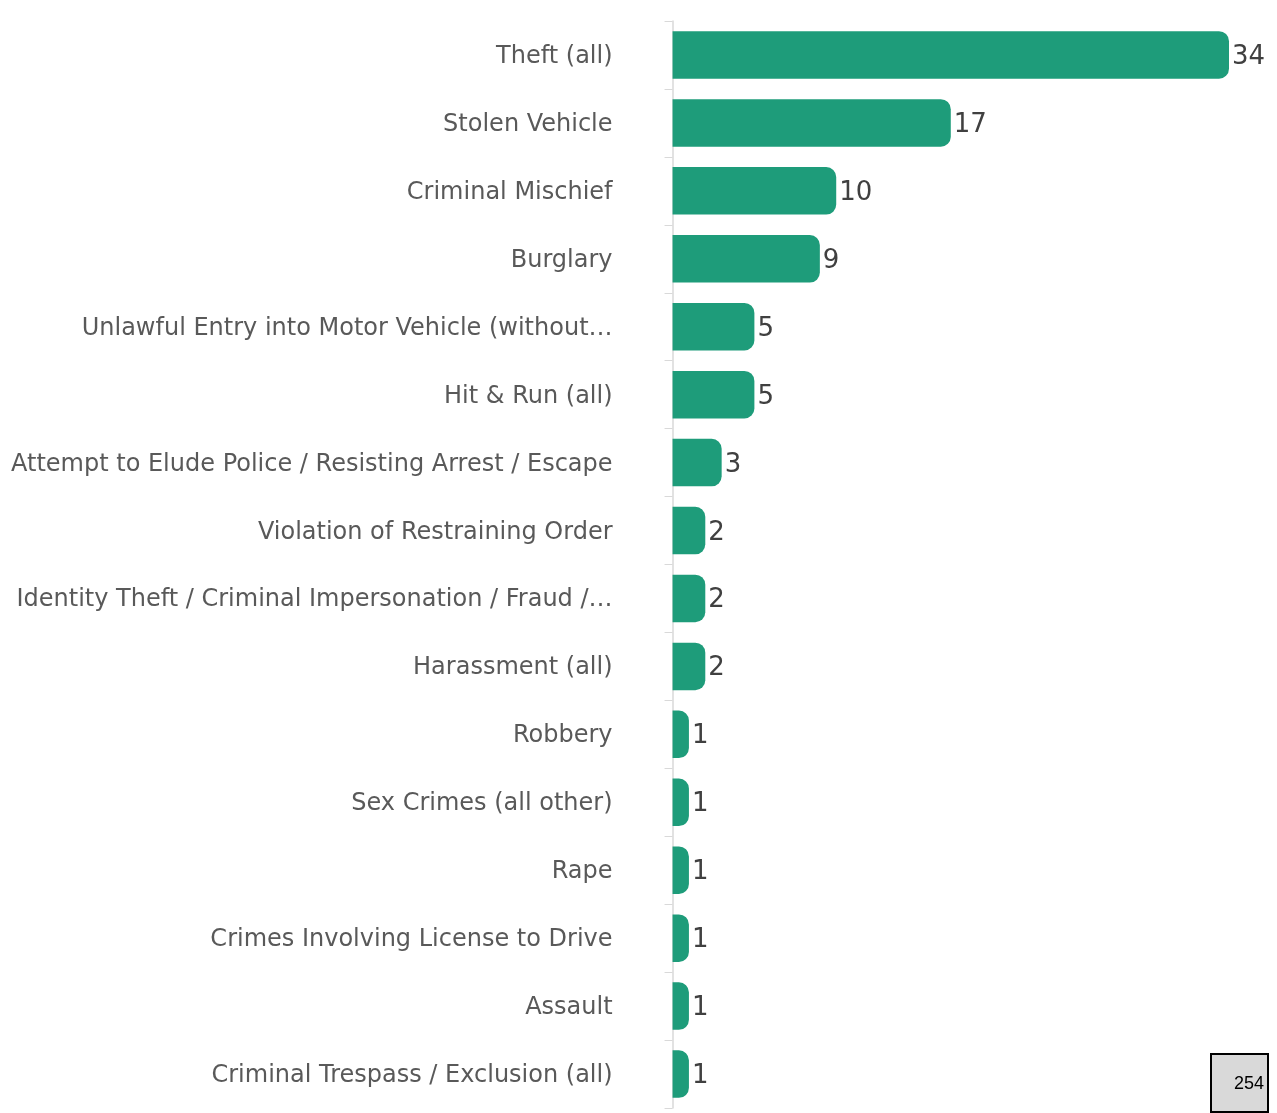 The image size is (1277, 1113). Describe the element at coordinates (528, 122) in the screenshot. I see `y-tick-label: Stolen Vehicle` at that location.